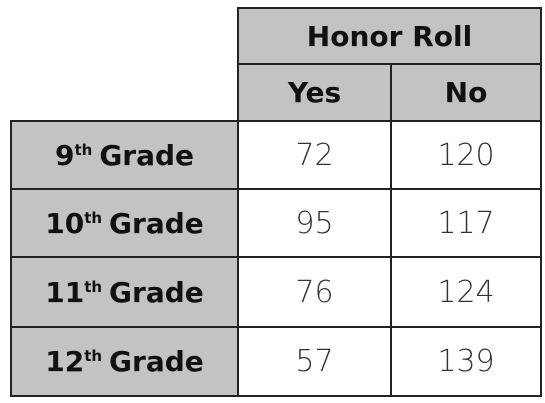 Image resolution: width=545 pixels, height=403 pixels. What do you see at coordinates (65, 292) in the screenshot?
I see `grade-number: 11` at bounding box center [65, 292].